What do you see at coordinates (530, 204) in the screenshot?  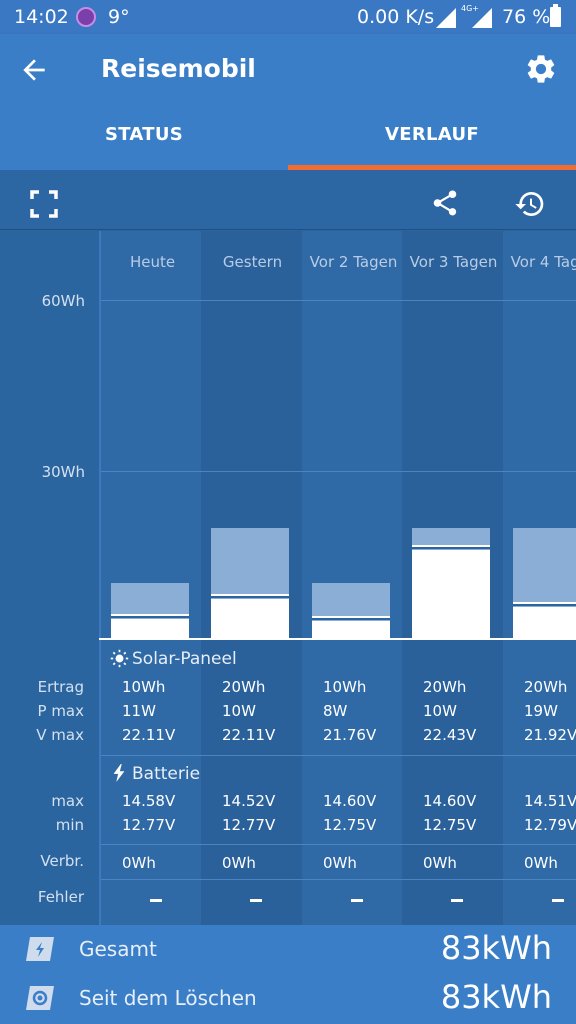 I see `history-icon` at bounding box center [530, 204].